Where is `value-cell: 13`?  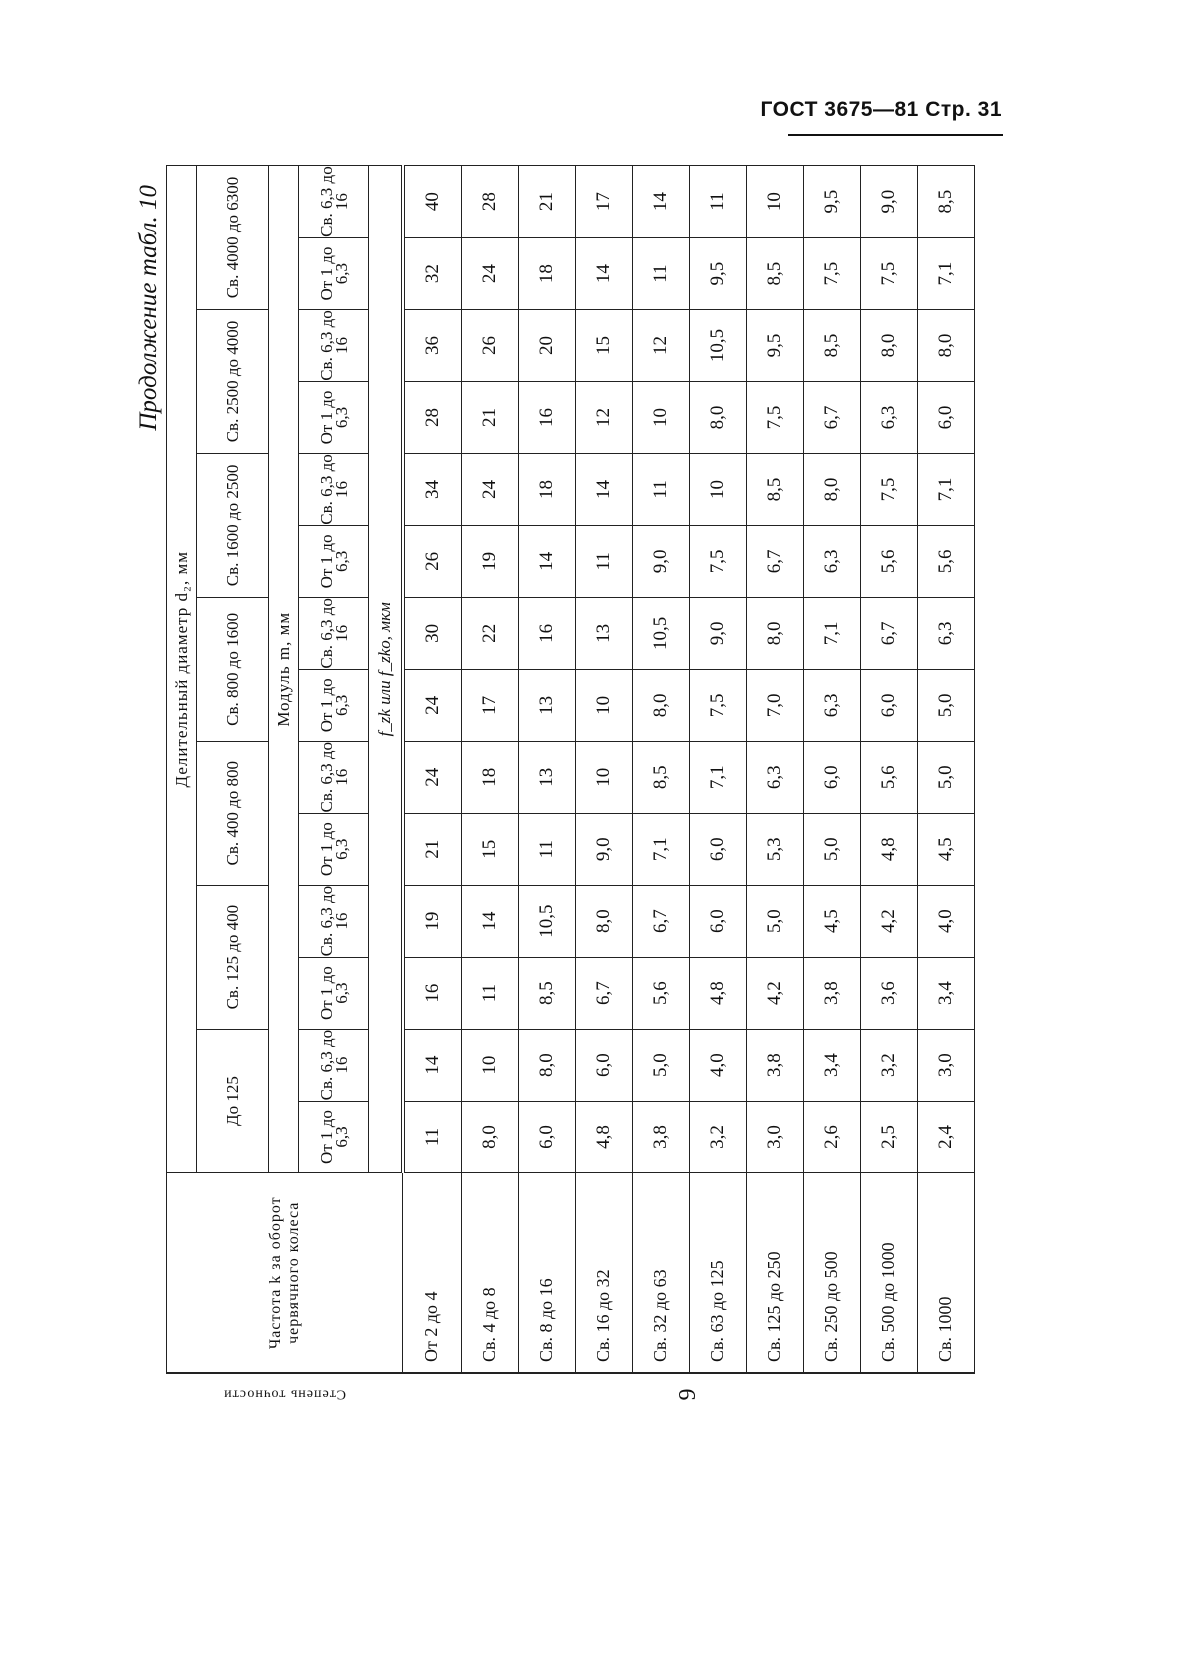 value-cell: 13 is located at coordinates (546, 777).